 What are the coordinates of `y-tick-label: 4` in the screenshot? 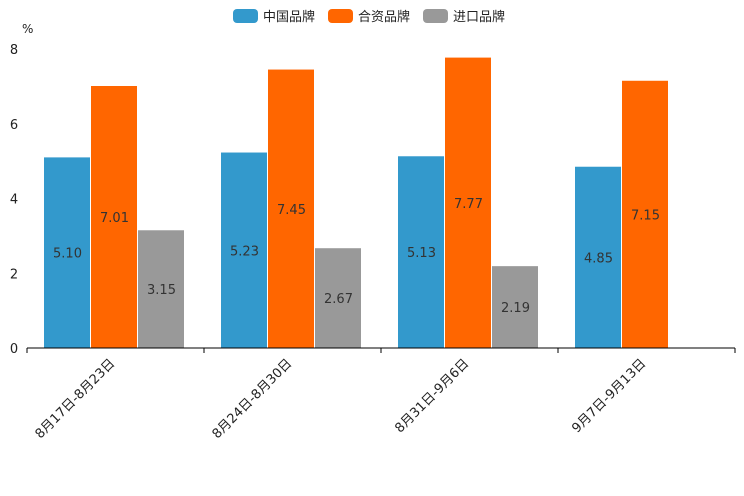 It's located at (14, 200).